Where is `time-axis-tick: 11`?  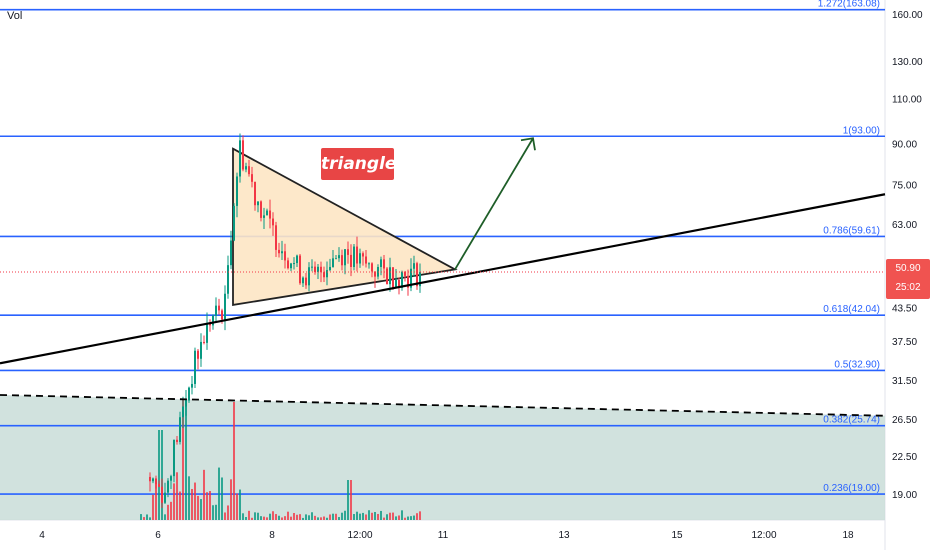
time-axis-tick: 11 is located at coordinates (443, 535).